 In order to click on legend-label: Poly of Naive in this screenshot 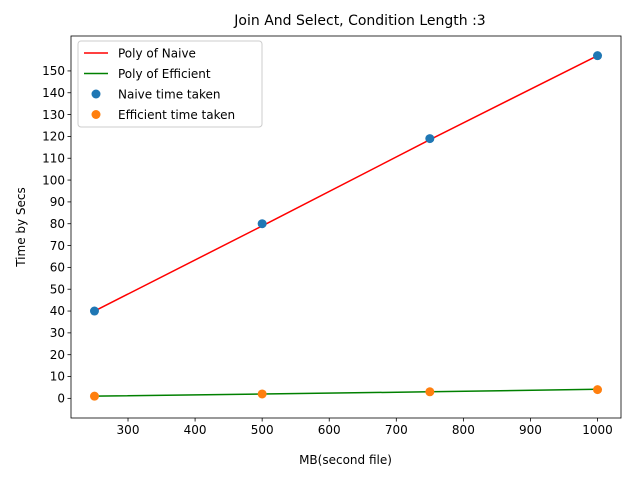, I will do `click(157, 53)`.